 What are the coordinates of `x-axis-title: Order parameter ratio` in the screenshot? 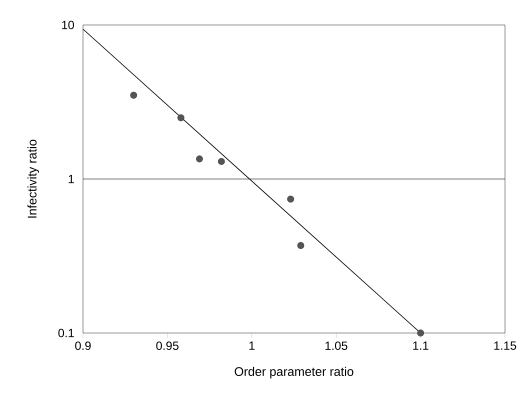 It's located at (294, 372).